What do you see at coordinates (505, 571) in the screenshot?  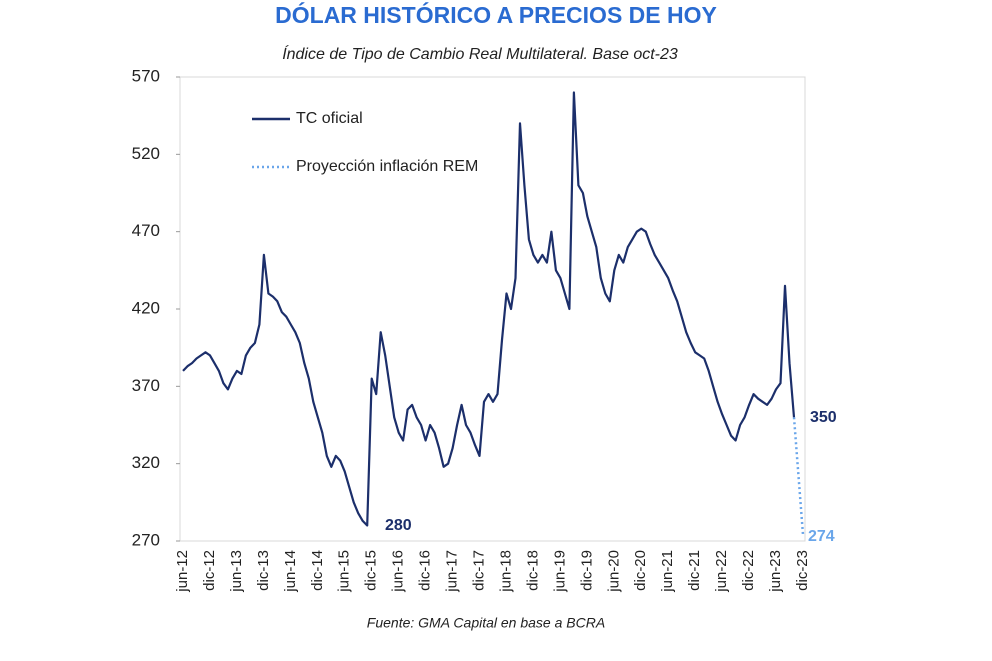 I see `x-tick-label: jun-18` at bounding box center [505, 571].